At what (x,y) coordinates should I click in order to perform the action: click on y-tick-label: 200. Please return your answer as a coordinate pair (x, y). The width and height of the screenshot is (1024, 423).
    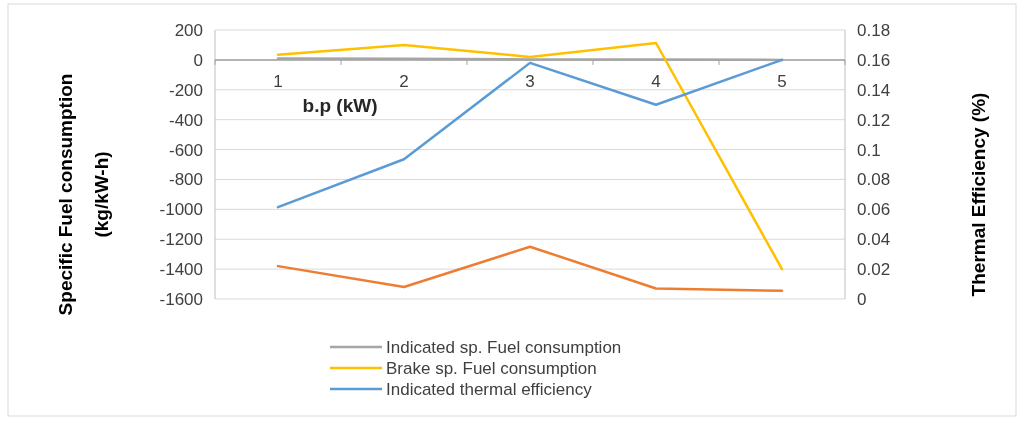
    Looking at the image, I should click on (188, 30).